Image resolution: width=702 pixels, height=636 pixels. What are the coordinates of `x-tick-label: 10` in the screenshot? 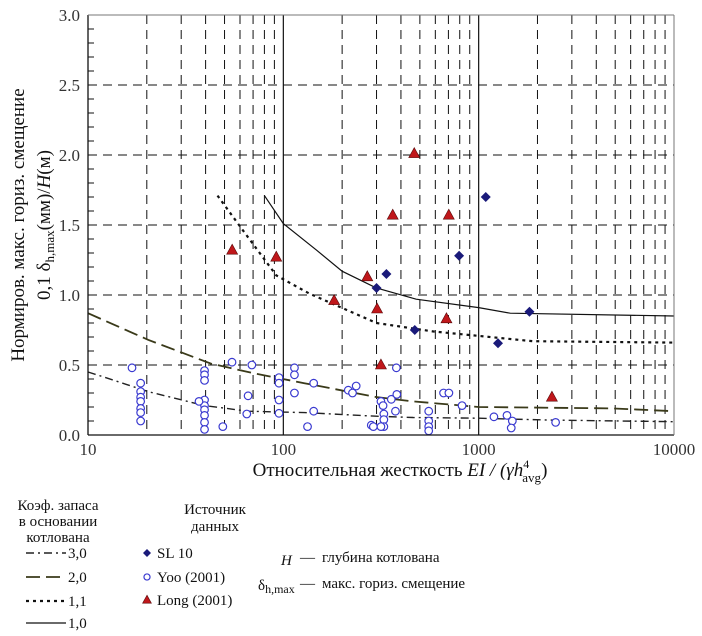 It's located at (88, 449).